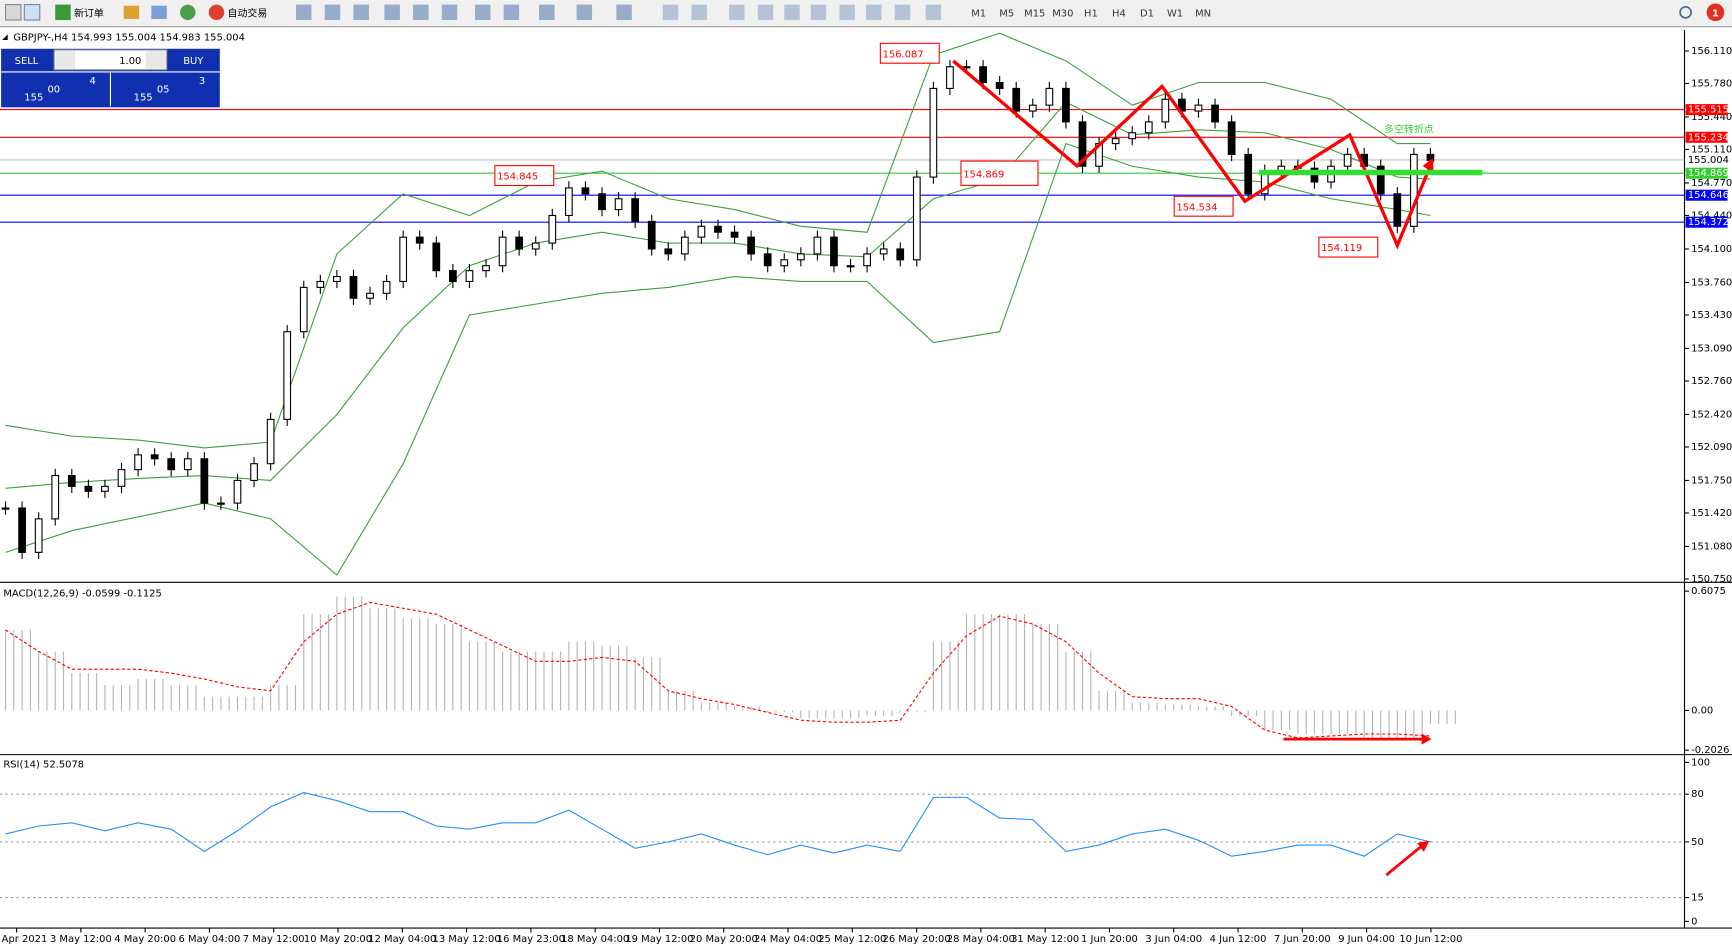 The height and width of the screenshot is (947, 1732). I want to click on x-tick-label: 4 Jun 12:00, so click(1238, 939).